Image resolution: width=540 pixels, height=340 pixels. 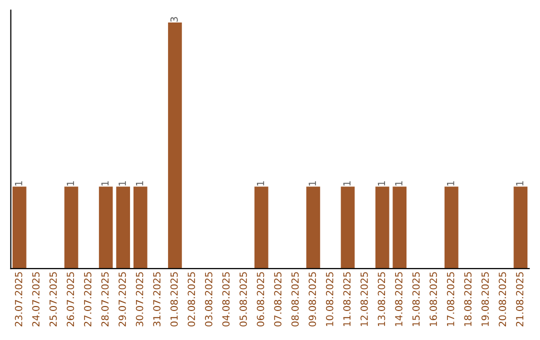 I want to click on x-tick-label: 10.08.2025, so click(x=330, y=299).